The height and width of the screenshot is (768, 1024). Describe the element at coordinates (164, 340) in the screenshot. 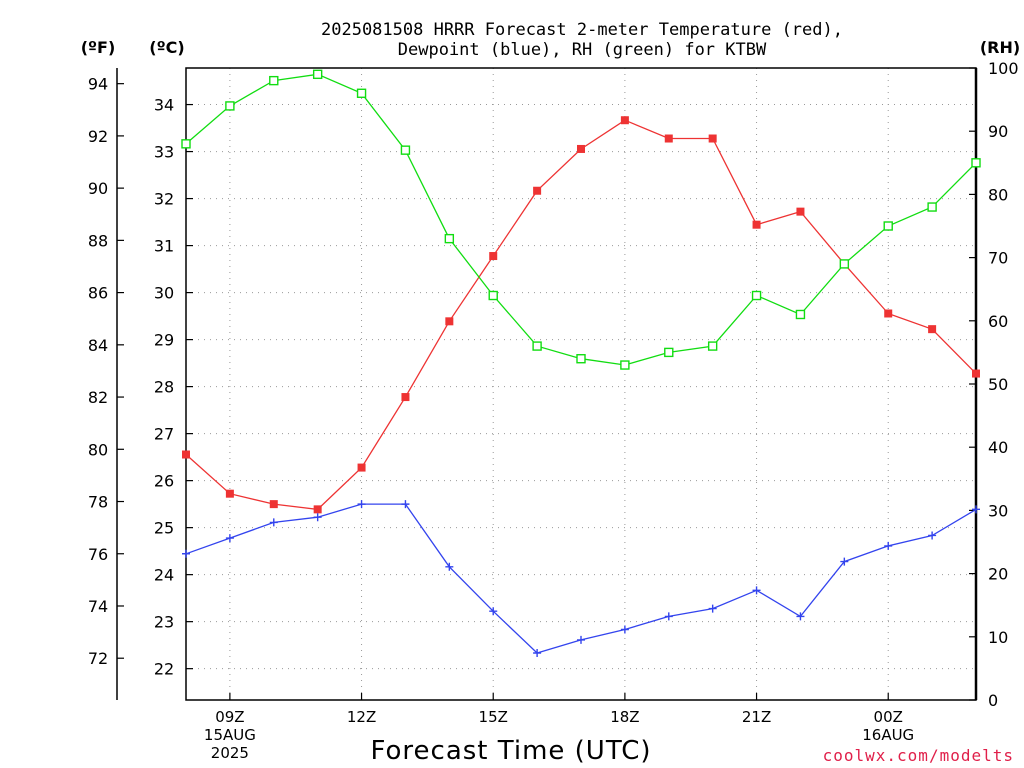

I see `celsius-tick-label: 29` at that location.